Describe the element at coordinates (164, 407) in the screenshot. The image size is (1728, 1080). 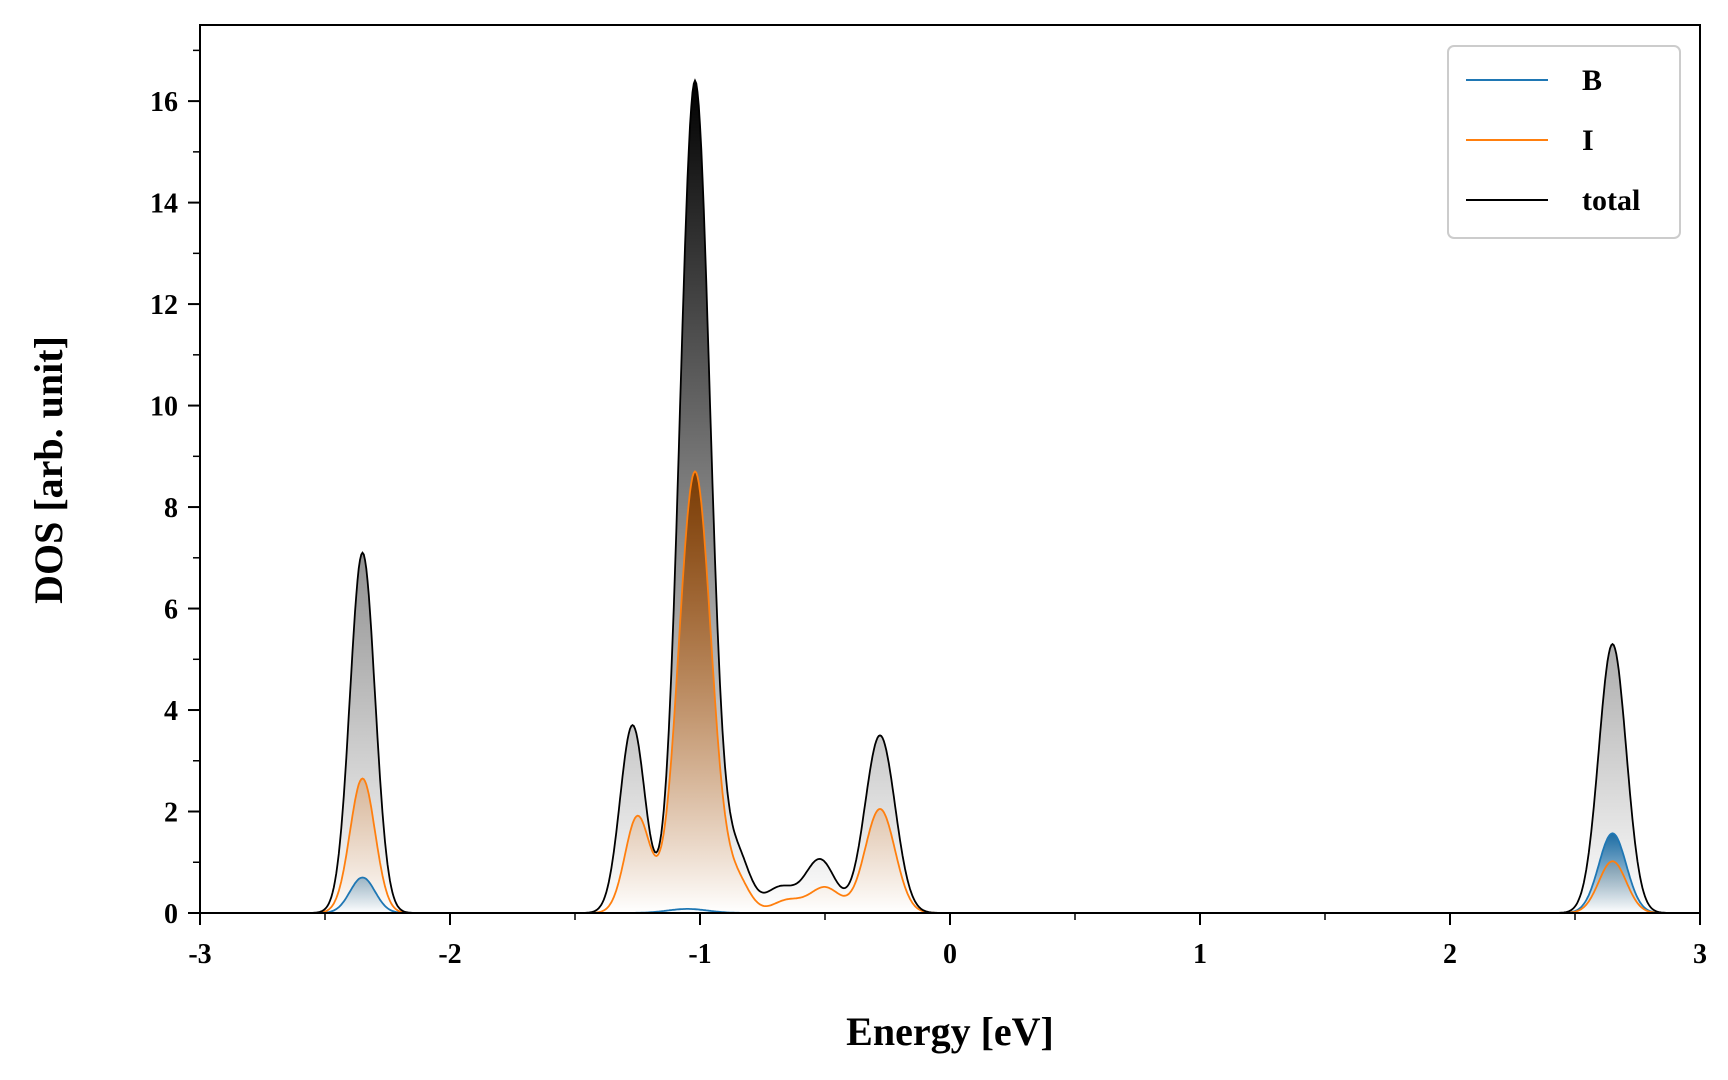
I see `y-tick-label: 10` at that location.